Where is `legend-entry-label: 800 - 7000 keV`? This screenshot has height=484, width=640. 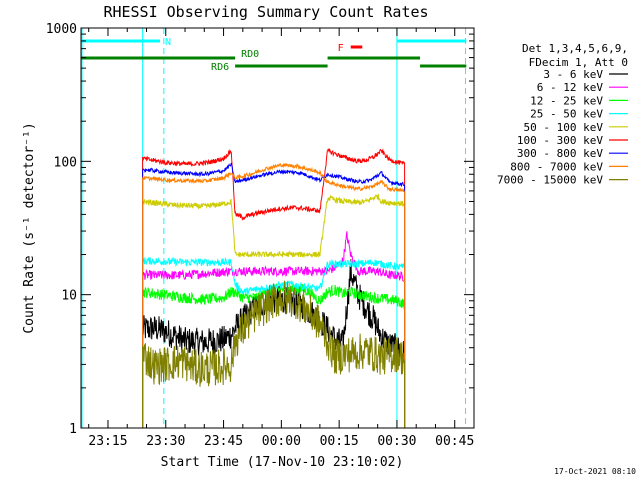 legend-entry-label: 800 - 7000 keV is located at coordinates (556, 166).